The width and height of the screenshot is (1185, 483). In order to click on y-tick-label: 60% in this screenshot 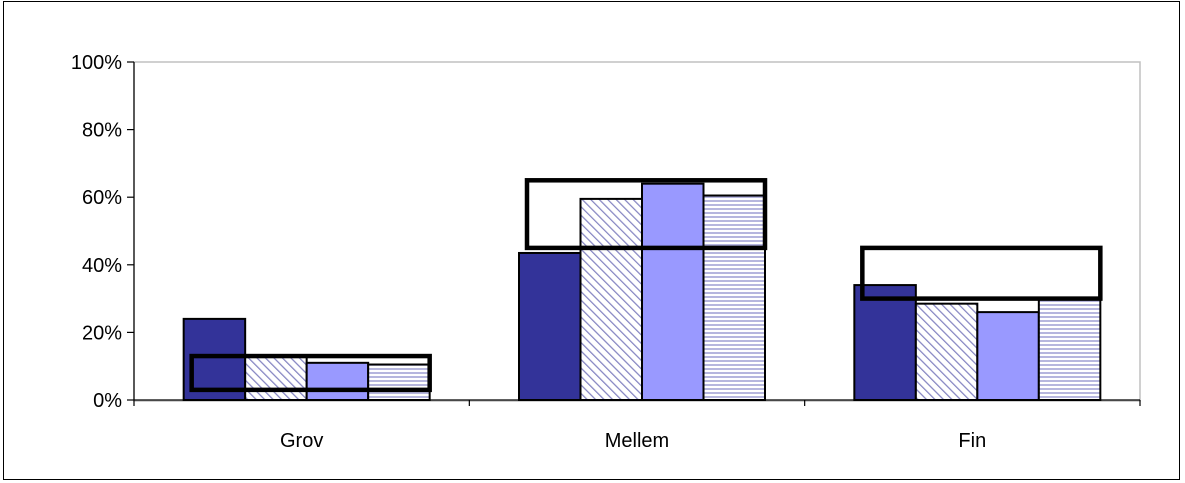, I will do `click(102, 198)`.